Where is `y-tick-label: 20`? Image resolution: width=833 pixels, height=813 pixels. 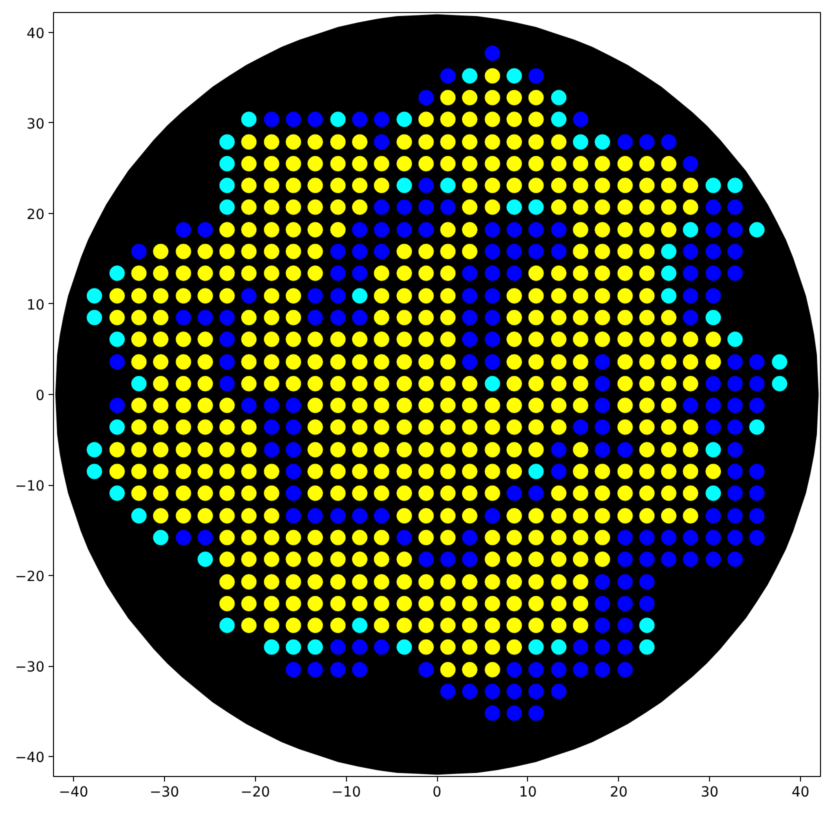
y-tick-label: 20 is located at coordinates (35, 214).